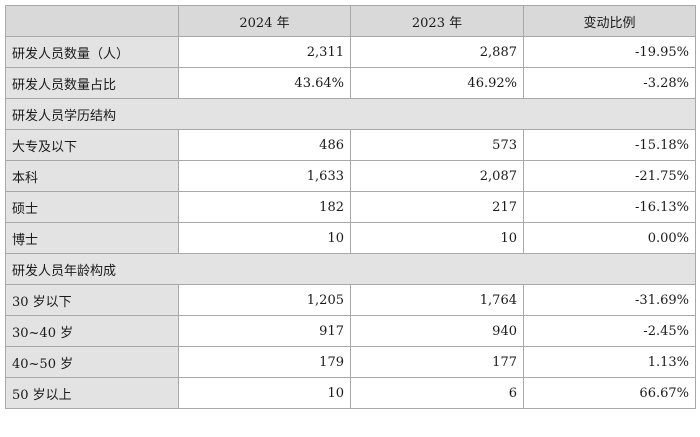 This screenshot has height=437, width=700. Describe the element at coordinates (437, 207) in the screenshot. I see `value-2023: 217` at that location.